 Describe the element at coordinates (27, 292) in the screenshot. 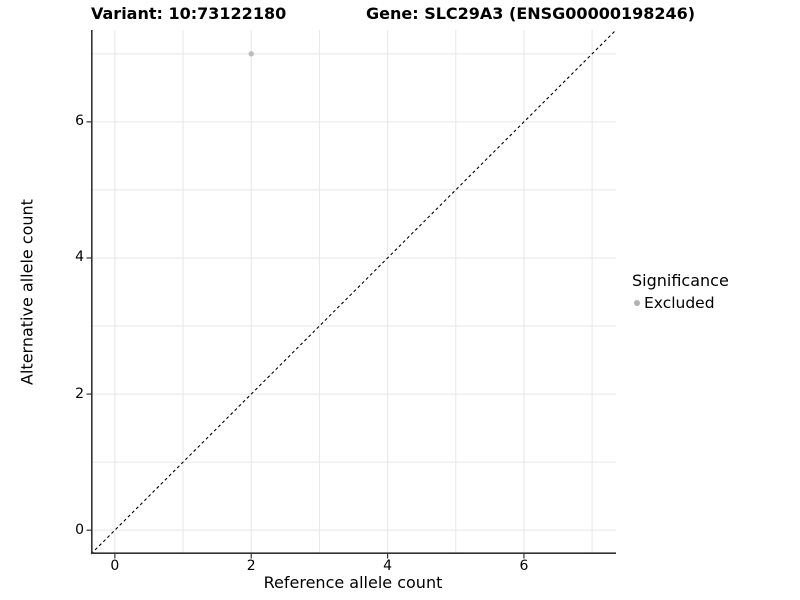

I see `y-axis-title: Alternative allele count` at that location.